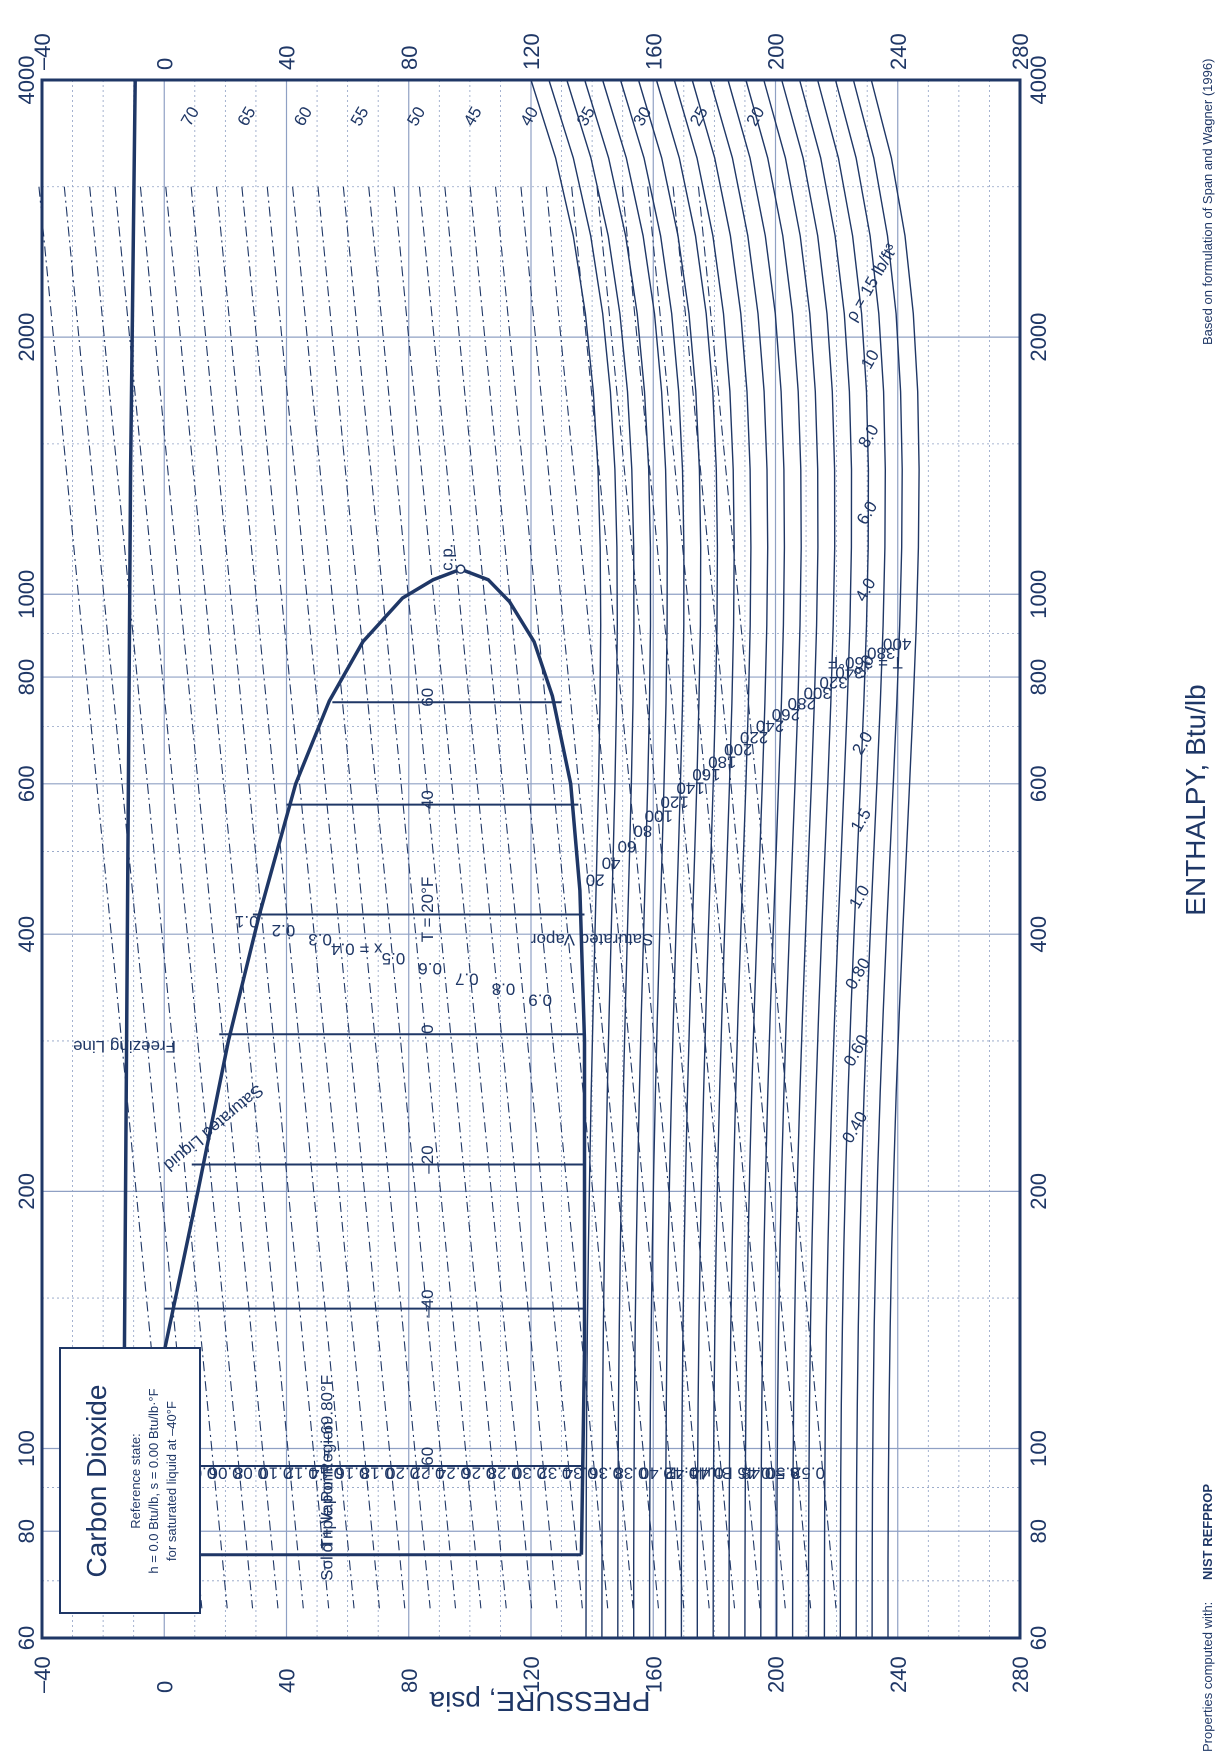 The width and height of the screenshot is (1223, 1753). I want to click on enthalpy-tick-label: 0, so click(164, 1687).